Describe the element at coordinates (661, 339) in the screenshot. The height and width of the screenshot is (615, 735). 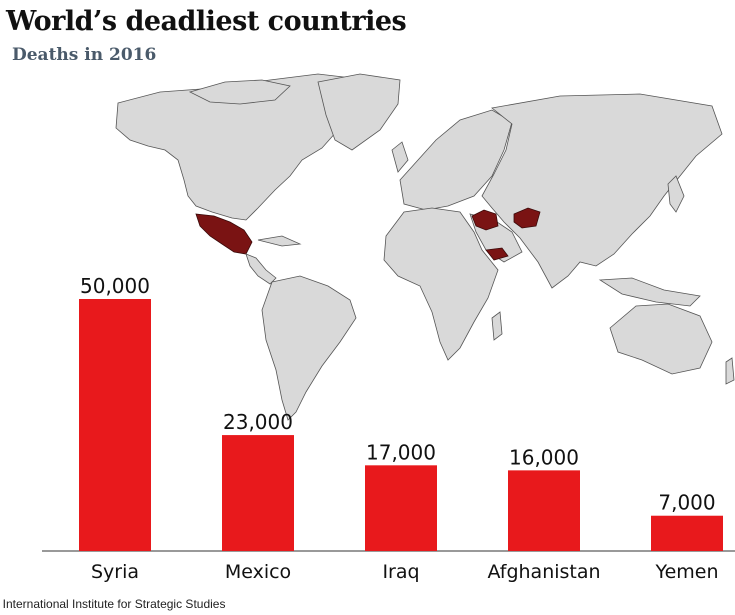
I see `australia-landmass` at that location.